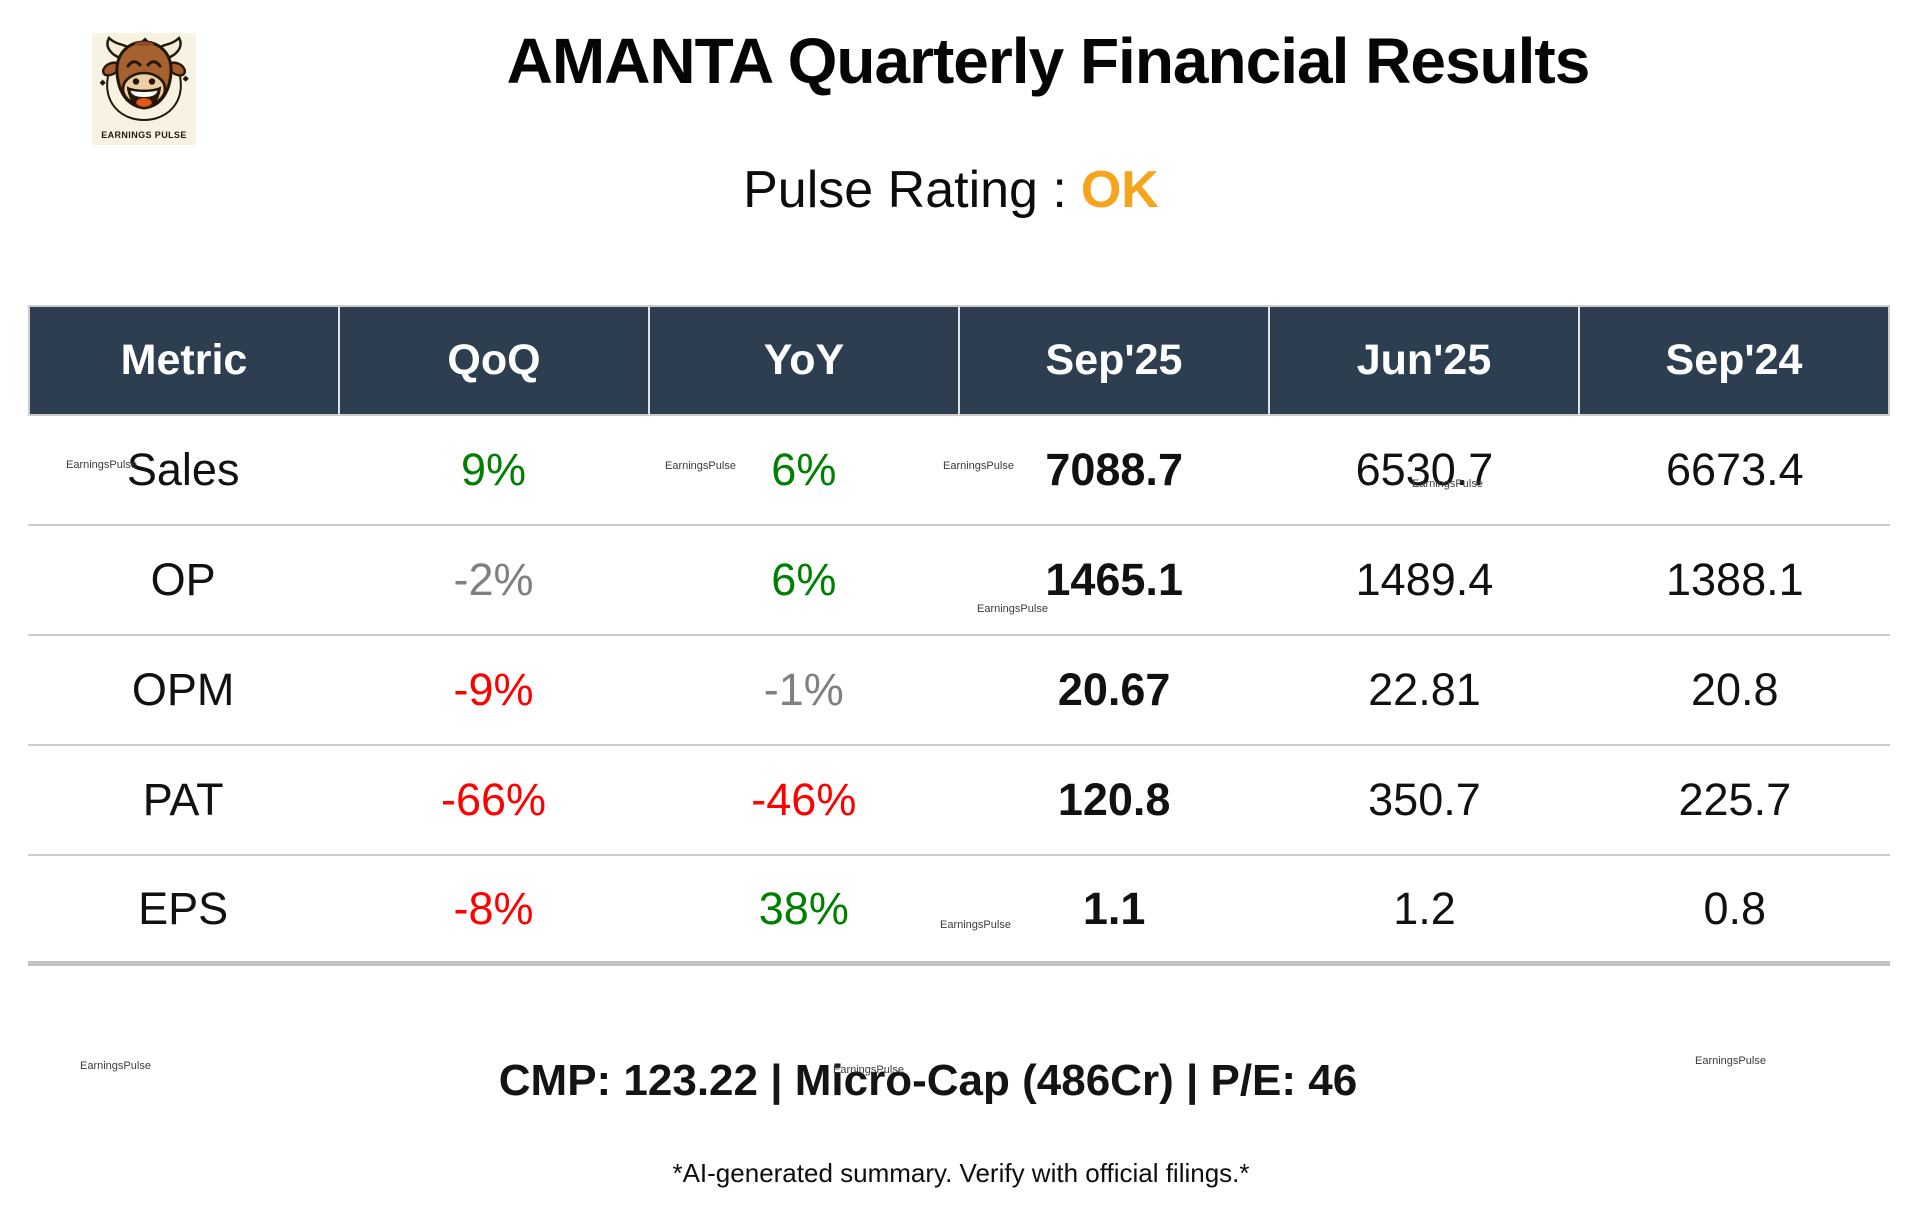  Describe the element at coordinates (1733, 360) in the screenshot. I see `column-header-sep24: Sep'24` at that location.